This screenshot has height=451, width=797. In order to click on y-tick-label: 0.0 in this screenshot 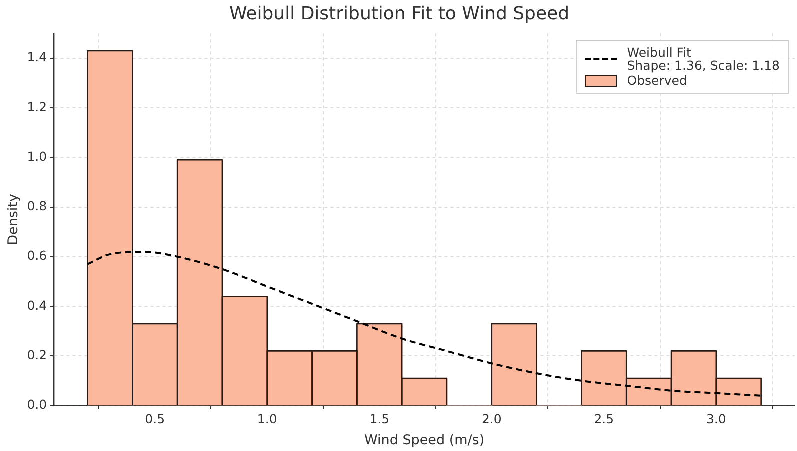, I will do `click(37, 404)`.